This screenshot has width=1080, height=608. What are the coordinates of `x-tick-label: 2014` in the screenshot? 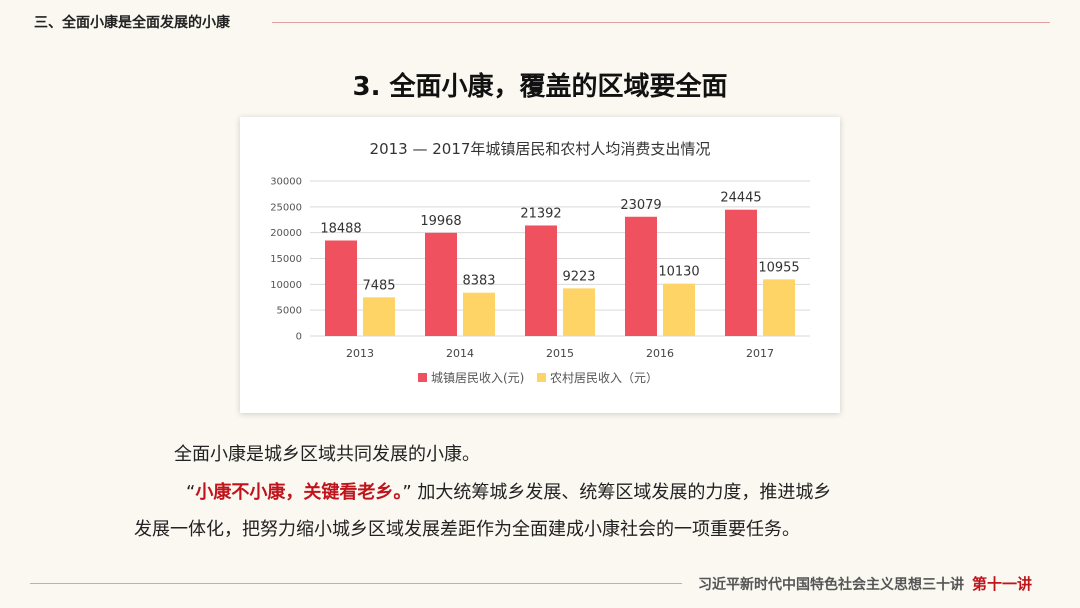 It's located at (460, 353).